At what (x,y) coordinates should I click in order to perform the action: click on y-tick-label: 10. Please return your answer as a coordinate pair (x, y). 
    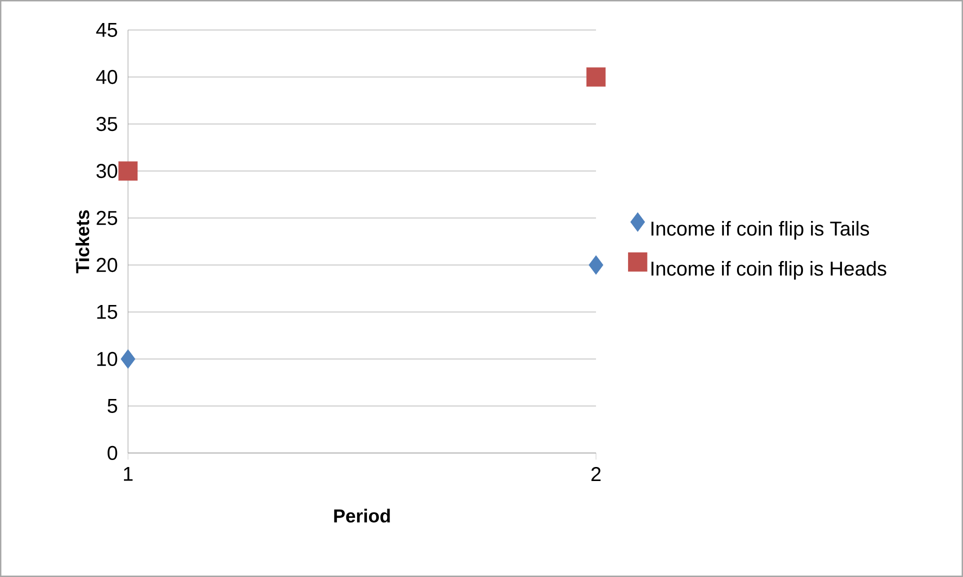
    Looking at the image, I should click on (107, 359).